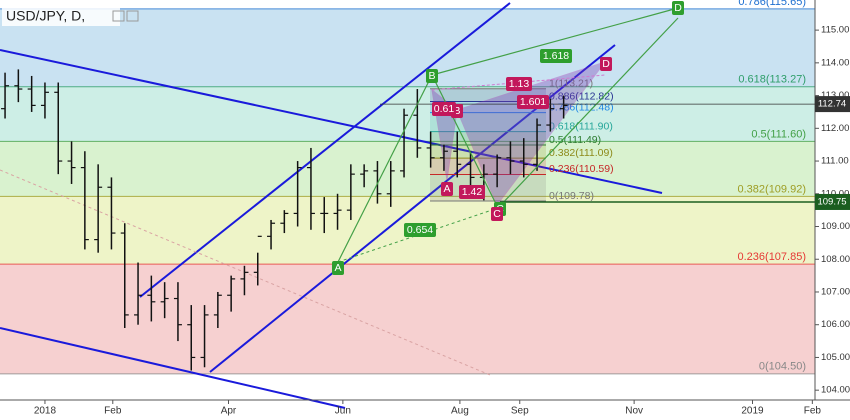 This screenshot has height=420, width=850. Describe the element at coordinates (772, 189) in the screenshot. I see `fib-level-label: 0.382(109.92)` at that location.